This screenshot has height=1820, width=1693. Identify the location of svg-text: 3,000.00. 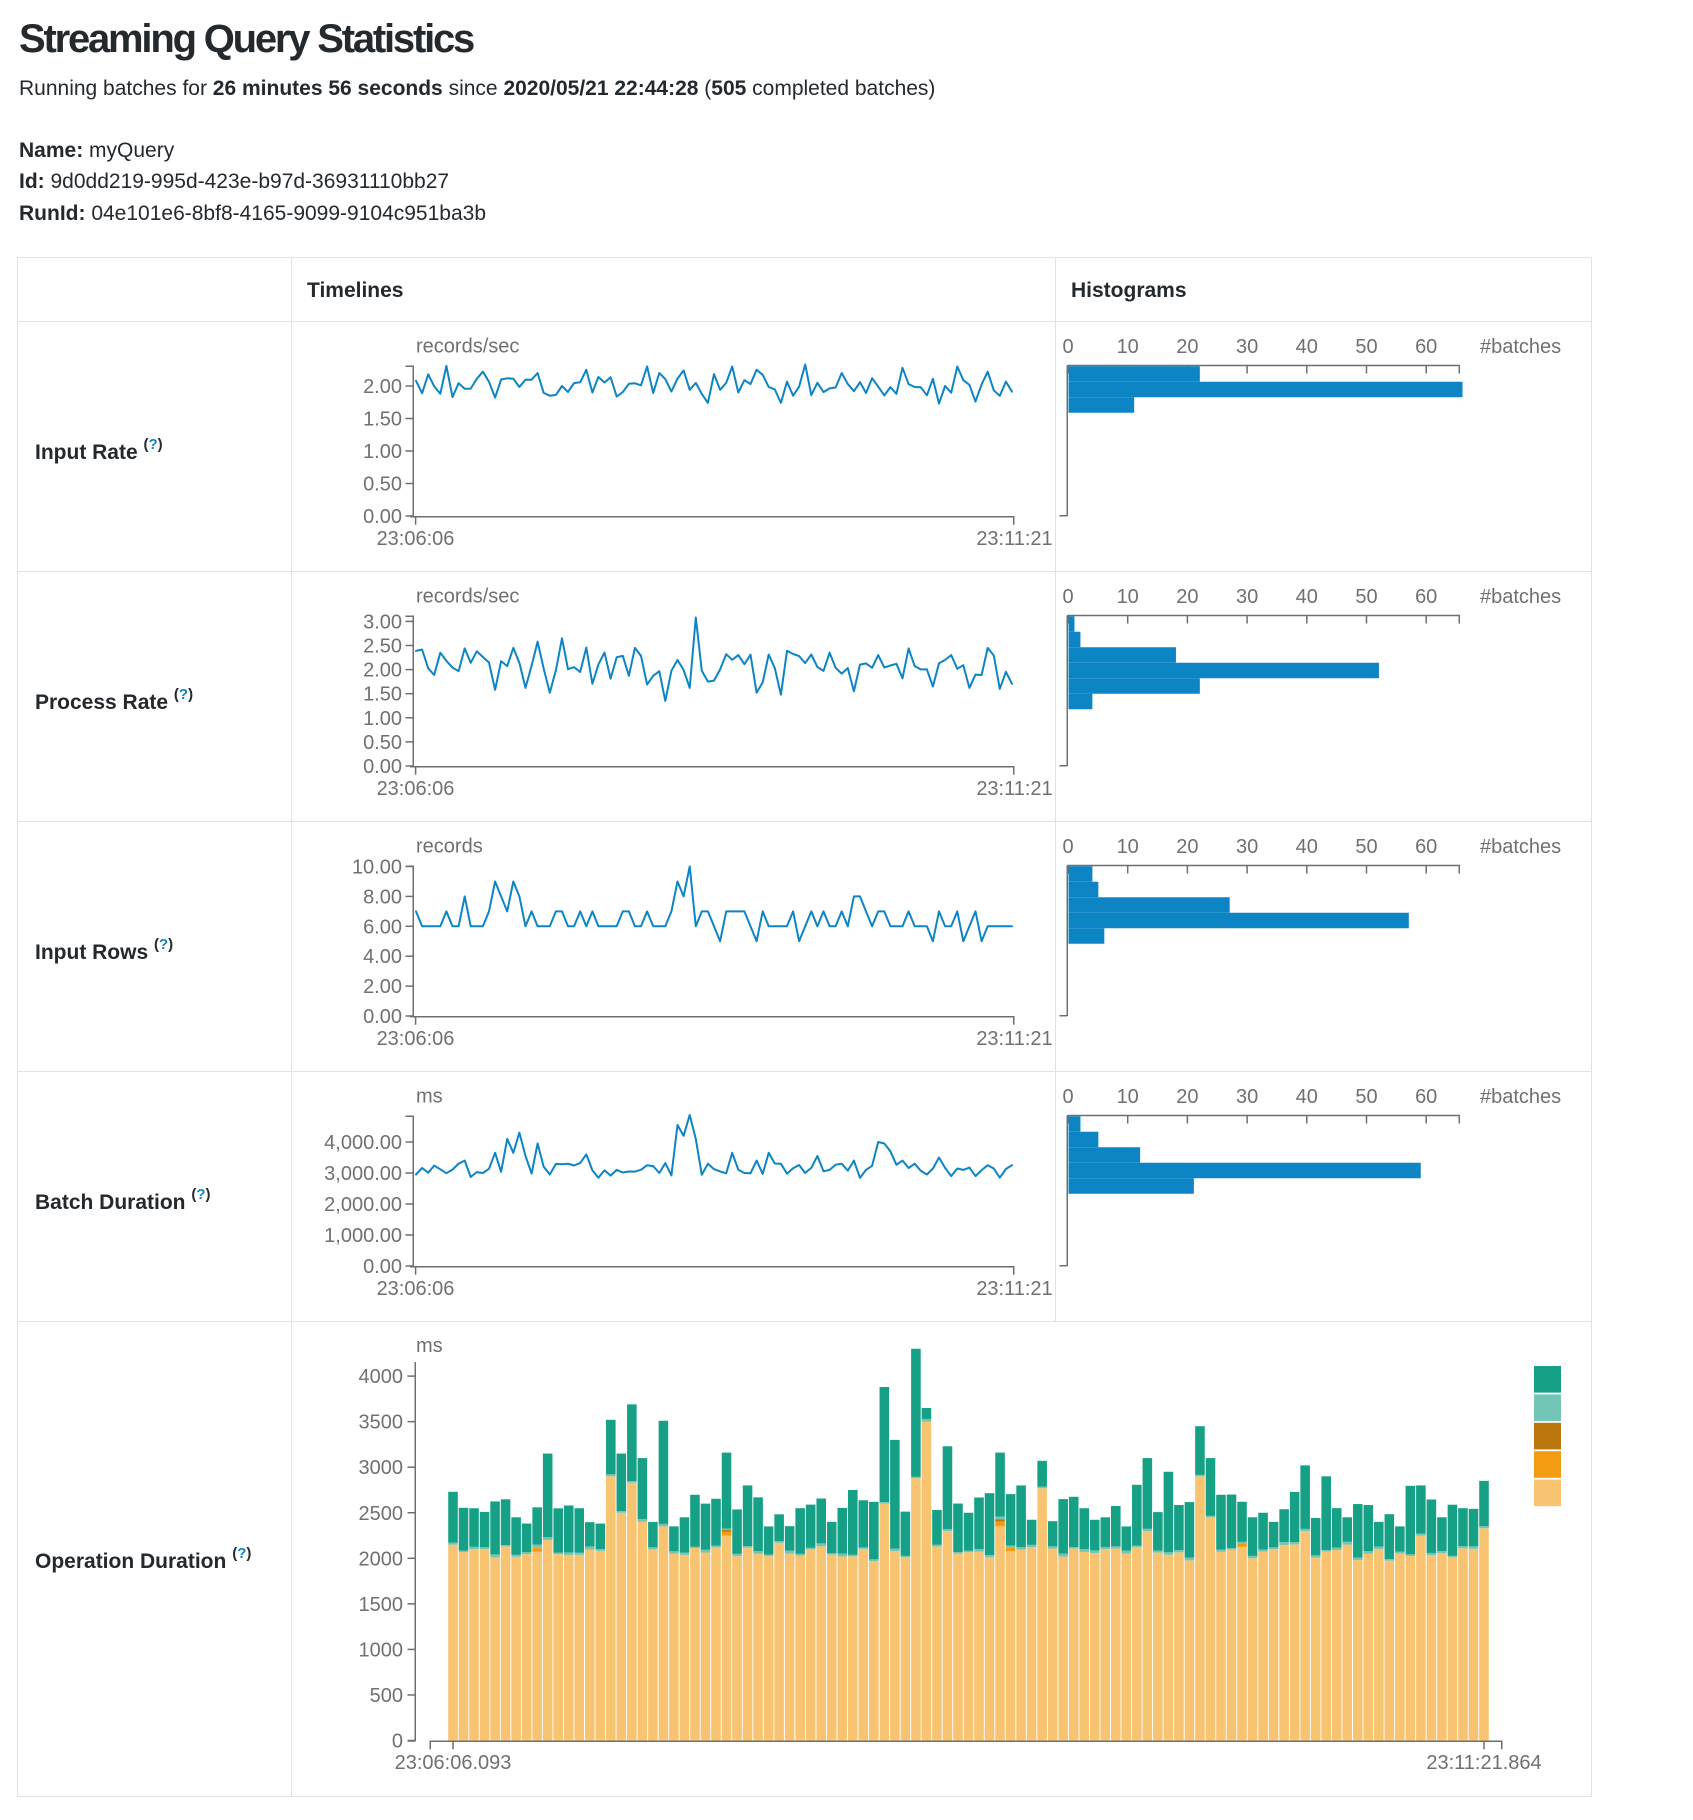
(363, 1174).